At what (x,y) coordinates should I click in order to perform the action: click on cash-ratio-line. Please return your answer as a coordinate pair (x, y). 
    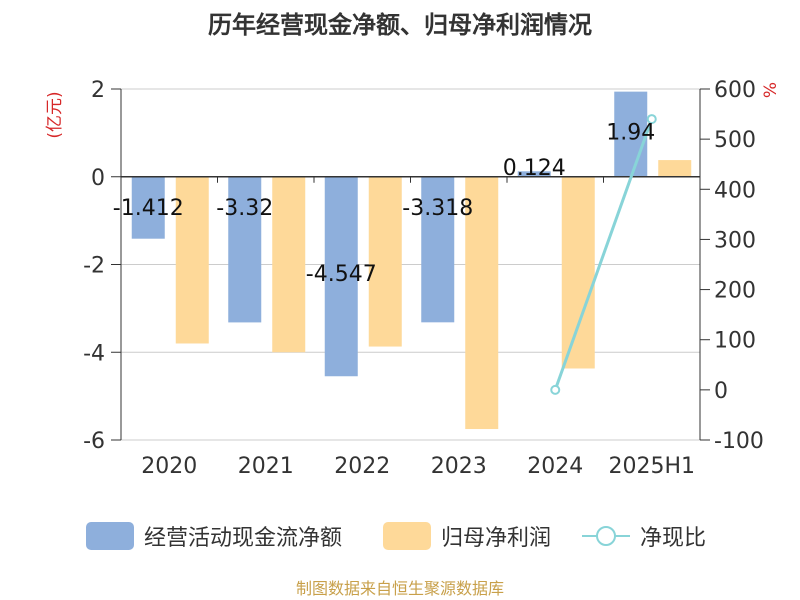
    Looking at the image, I should click on (603, 254).